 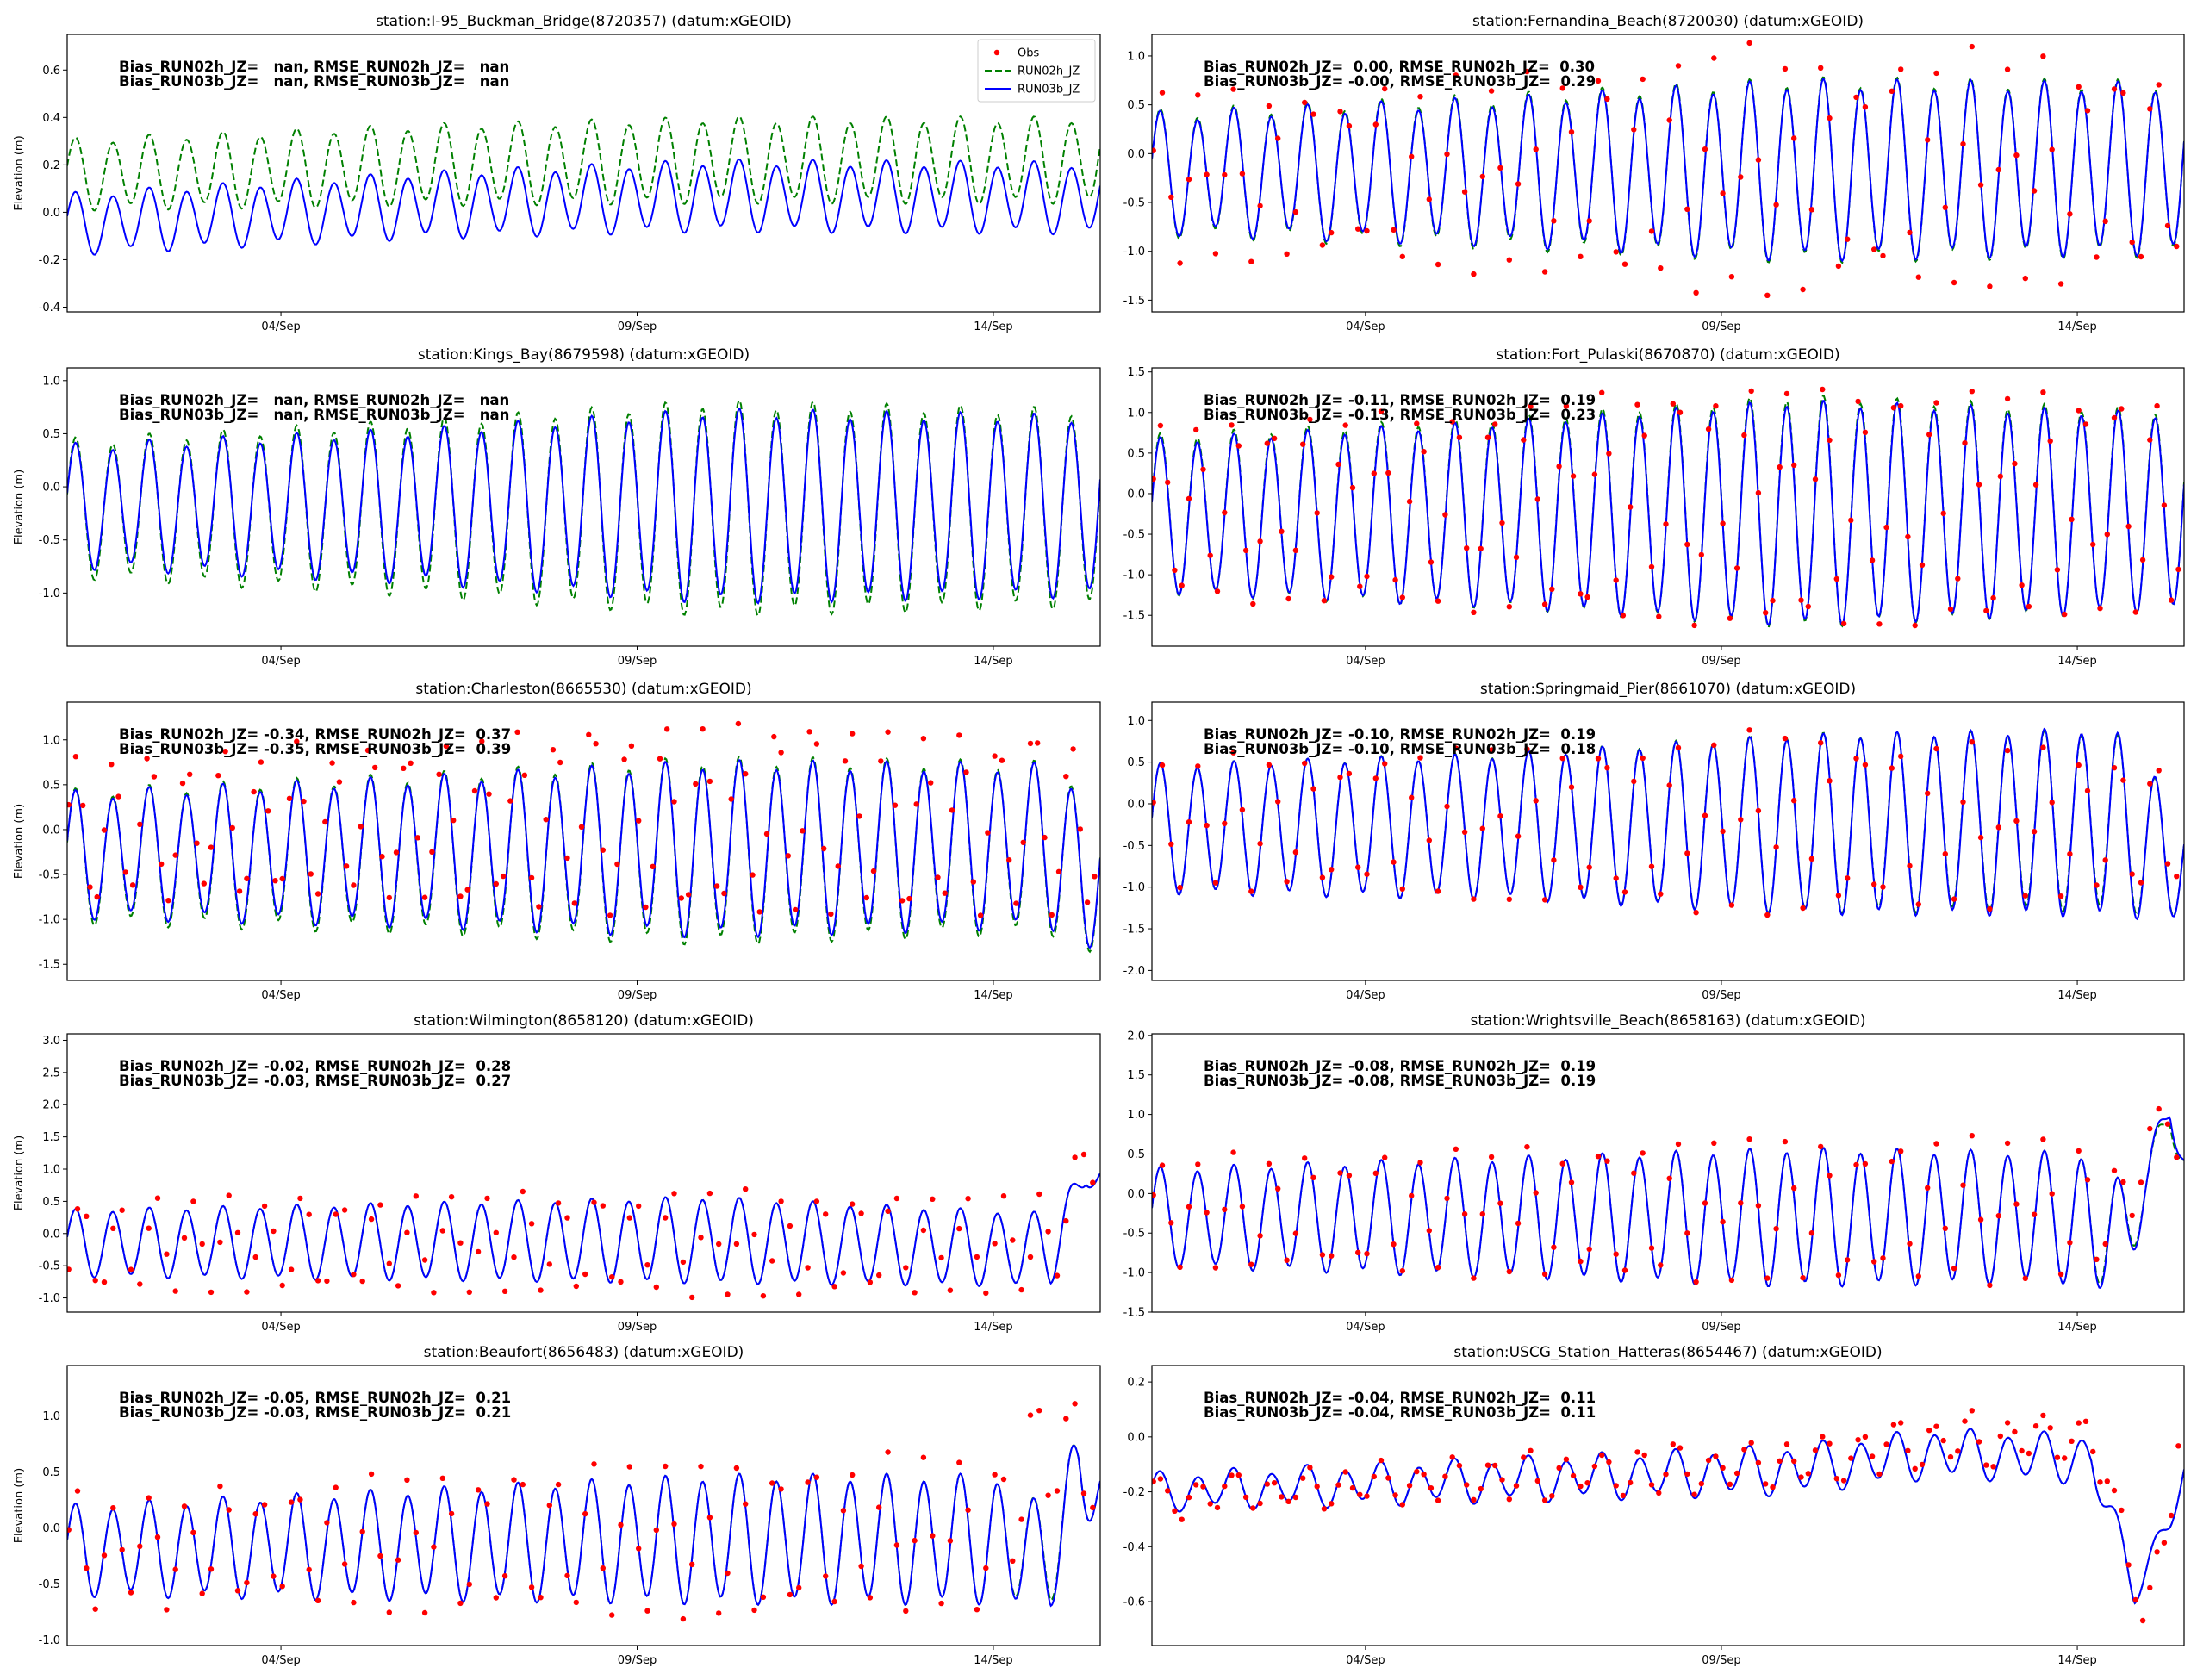 I want to click on y-tick-label: 0.0, so click(x=51, y=1235).